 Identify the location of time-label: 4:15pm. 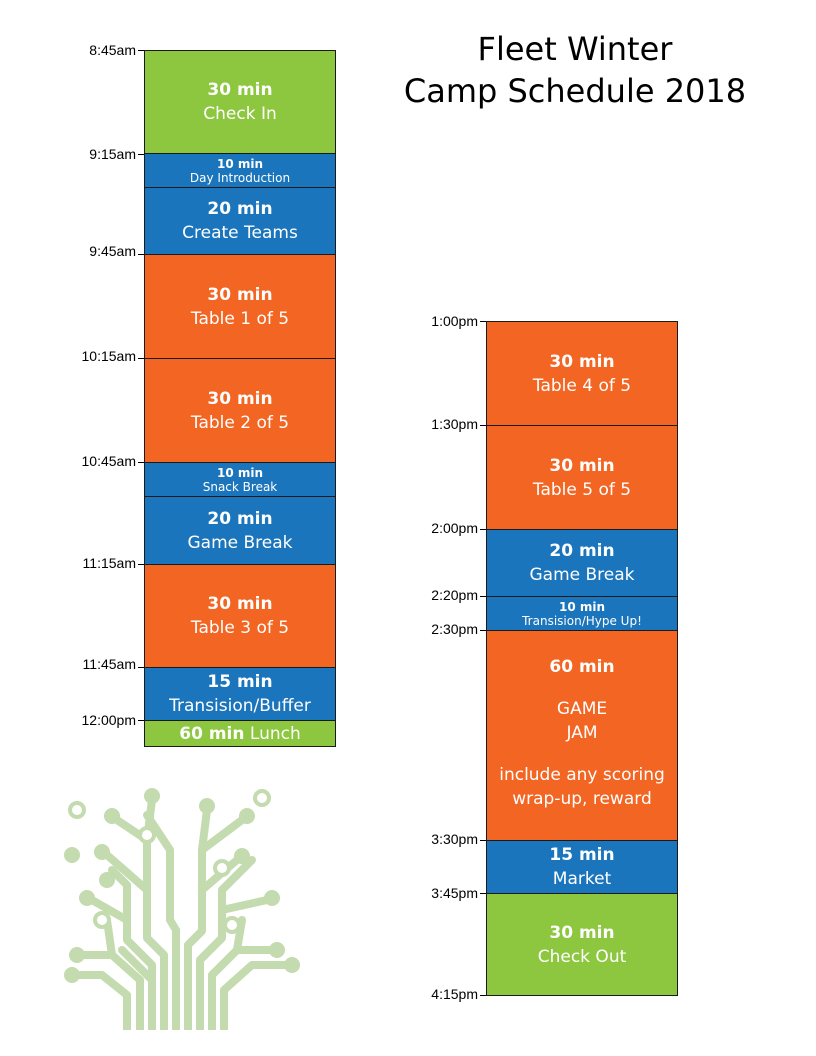
(454, 994).